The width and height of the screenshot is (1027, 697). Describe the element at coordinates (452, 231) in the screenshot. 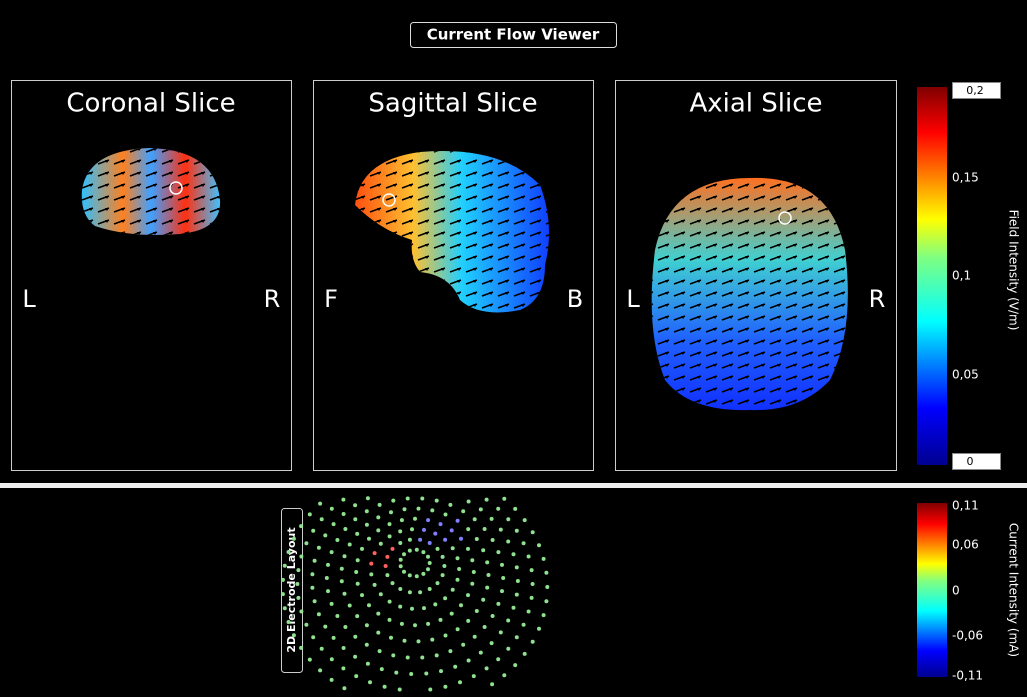

I see `flow-arrows` at that location.